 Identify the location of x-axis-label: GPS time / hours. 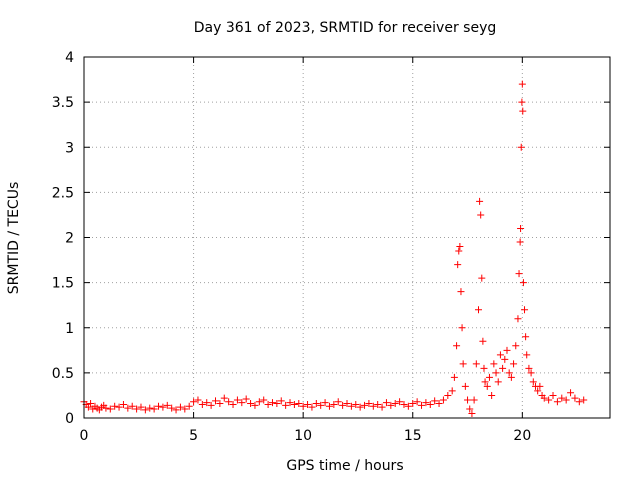
(344, 466).